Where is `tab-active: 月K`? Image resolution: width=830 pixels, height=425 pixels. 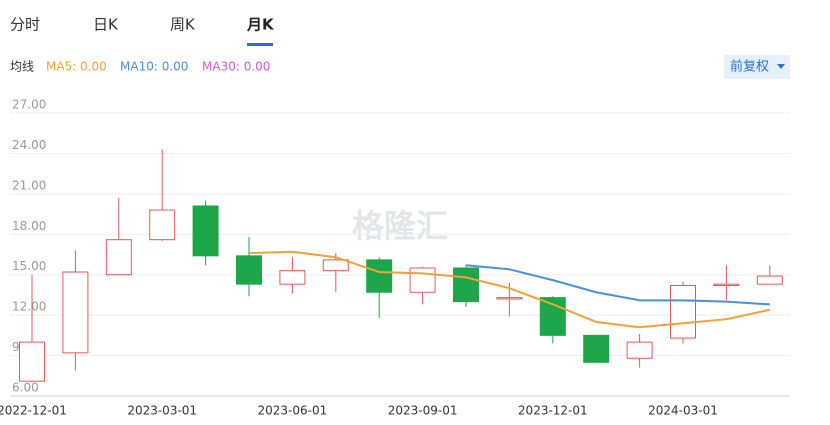
tab-active: 月K is located at coordinates (260, 25).